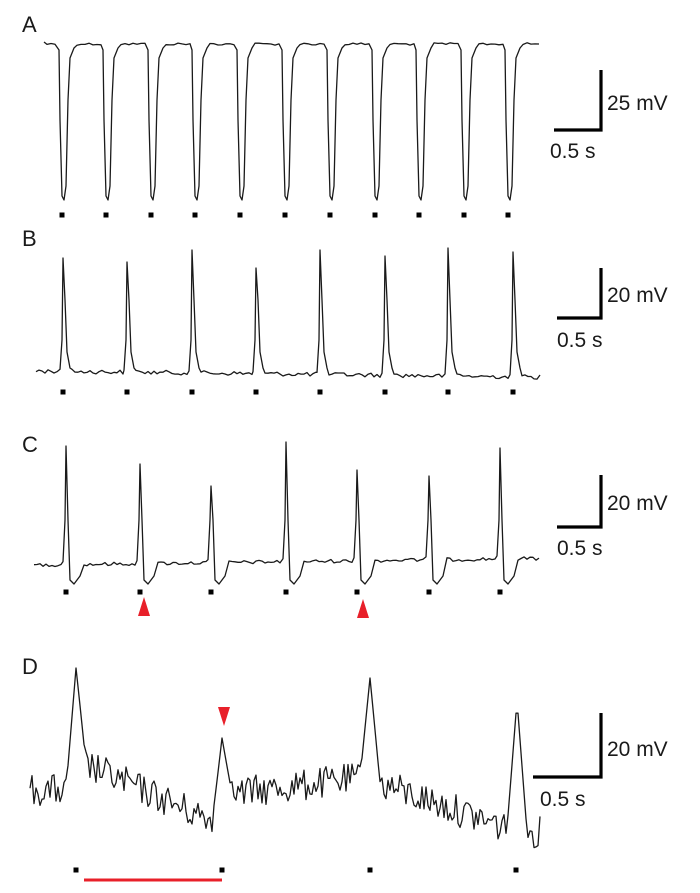 Image resolution: width=700 pixels, height=893 pixels. Describe the element at coordinates (288, 392) in the screenshot. I see `panel-b-markers` at that location.